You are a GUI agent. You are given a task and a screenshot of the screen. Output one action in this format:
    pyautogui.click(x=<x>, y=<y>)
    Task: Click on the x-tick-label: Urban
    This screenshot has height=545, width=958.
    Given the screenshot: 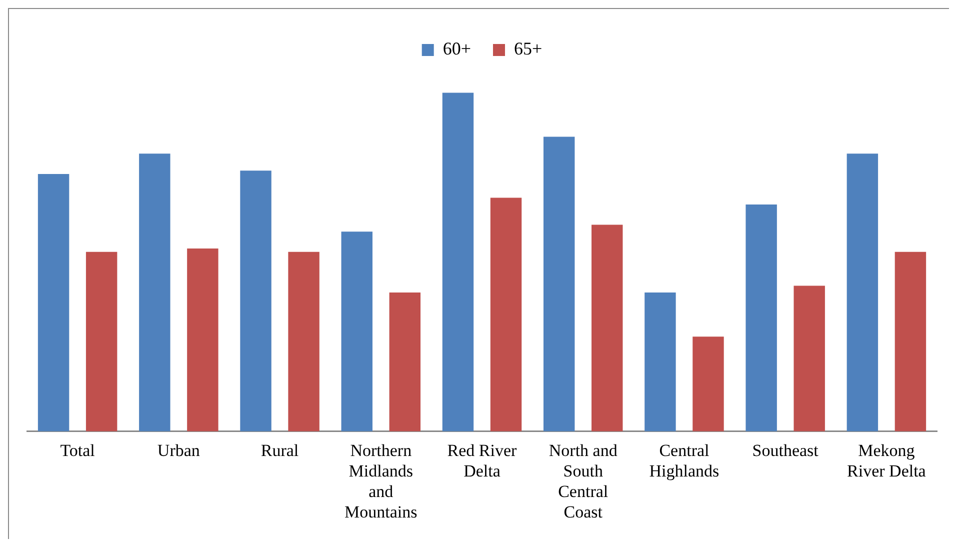 What is the action you would take?
    pyautogui.click(x=178, y=450)
    